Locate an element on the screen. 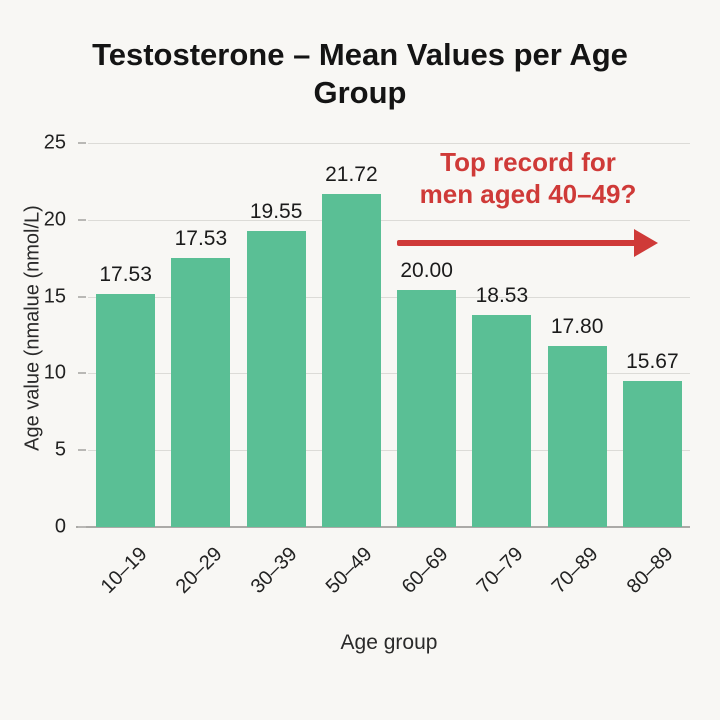  bar-value-label: 18.53 is located at coordinates (502, 296).